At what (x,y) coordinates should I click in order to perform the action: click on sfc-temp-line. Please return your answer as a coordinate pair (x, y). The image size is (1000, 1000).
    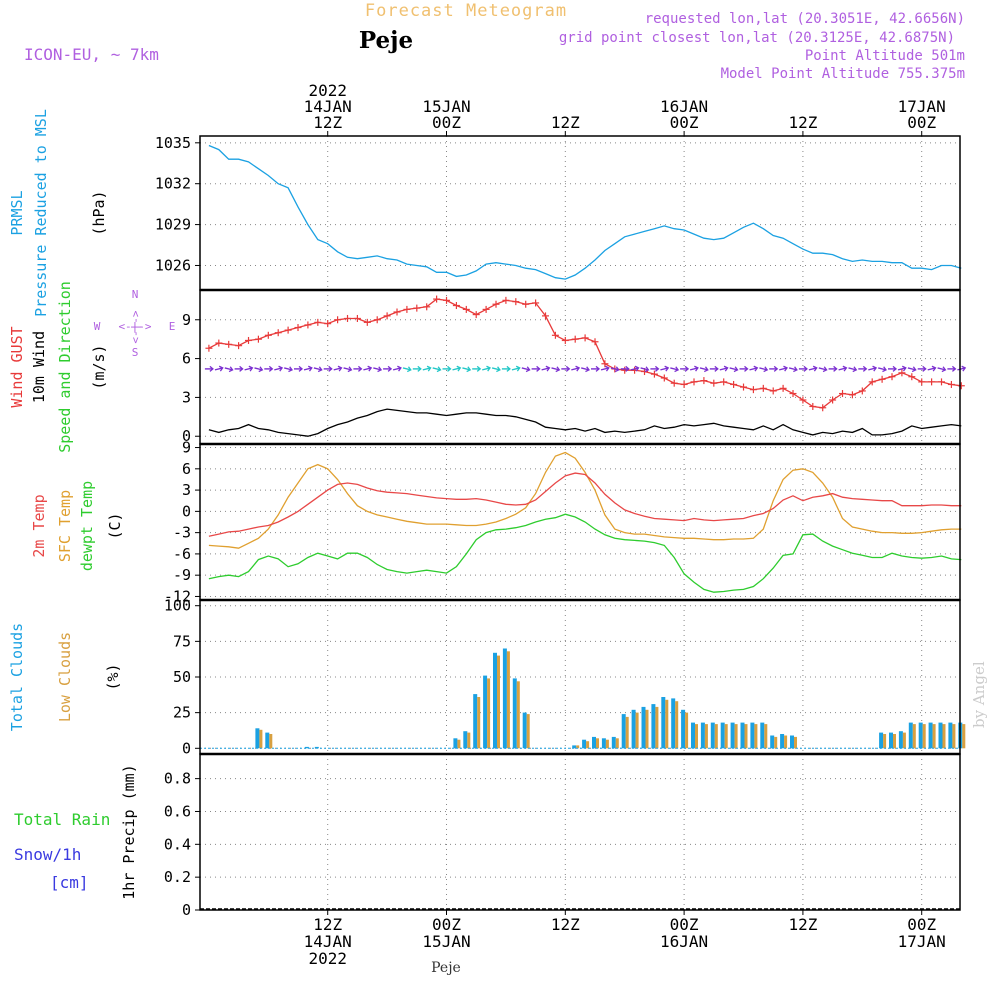
    Looking at the image, I should click on (585, 500).